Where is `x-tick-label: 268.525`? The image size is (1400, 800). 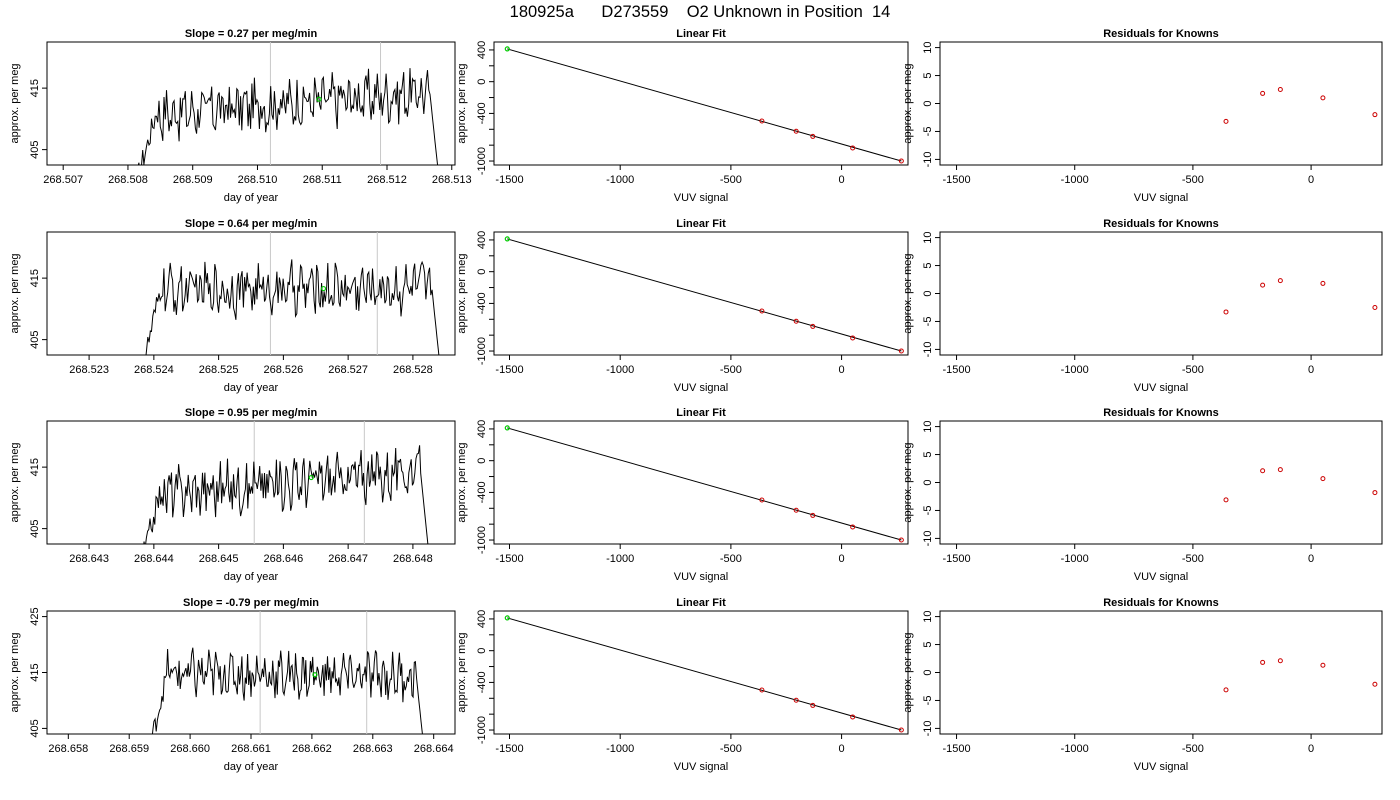
x-tick-label: 268.525 is located at coordinates (219, 370).